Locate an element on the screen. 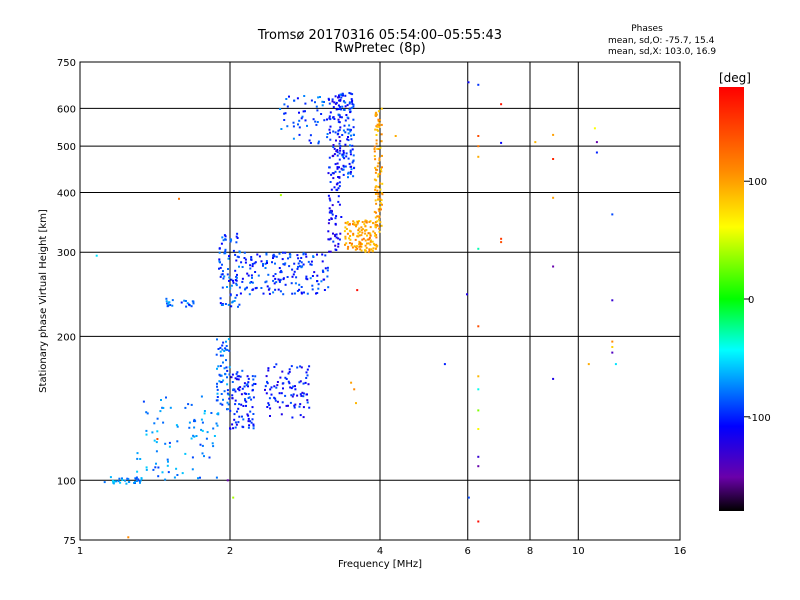 The image size is (800, 600). y-tick-label: 500 is located at coordinates (66, 147).